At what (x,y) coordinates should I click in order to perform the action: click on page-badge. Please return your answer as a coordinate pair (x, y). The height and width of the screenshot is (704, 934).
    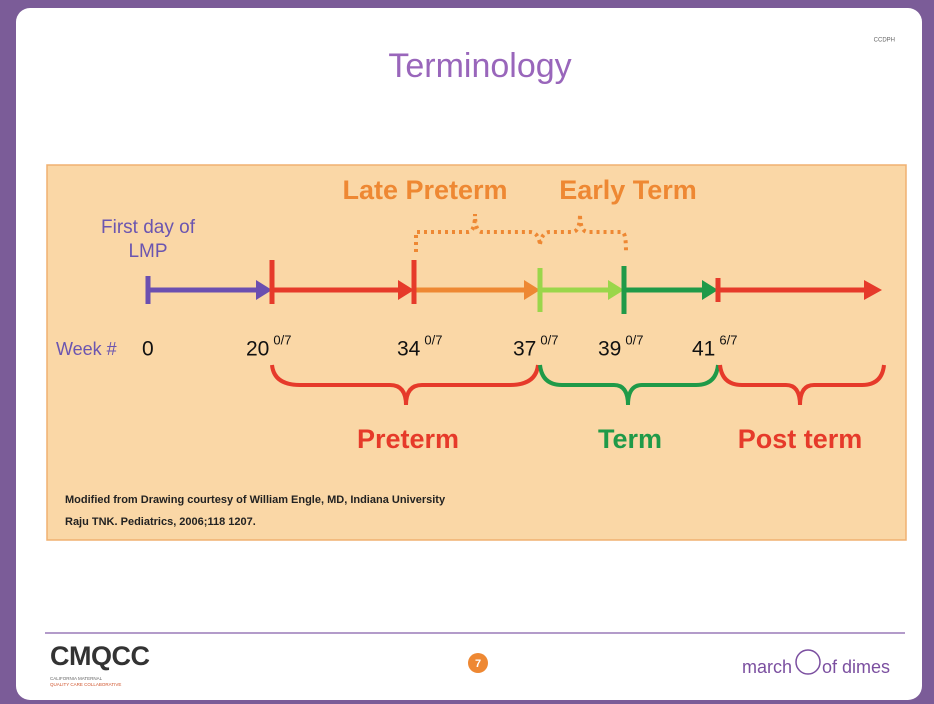
    Looking at the image, I should click on (478, 663).